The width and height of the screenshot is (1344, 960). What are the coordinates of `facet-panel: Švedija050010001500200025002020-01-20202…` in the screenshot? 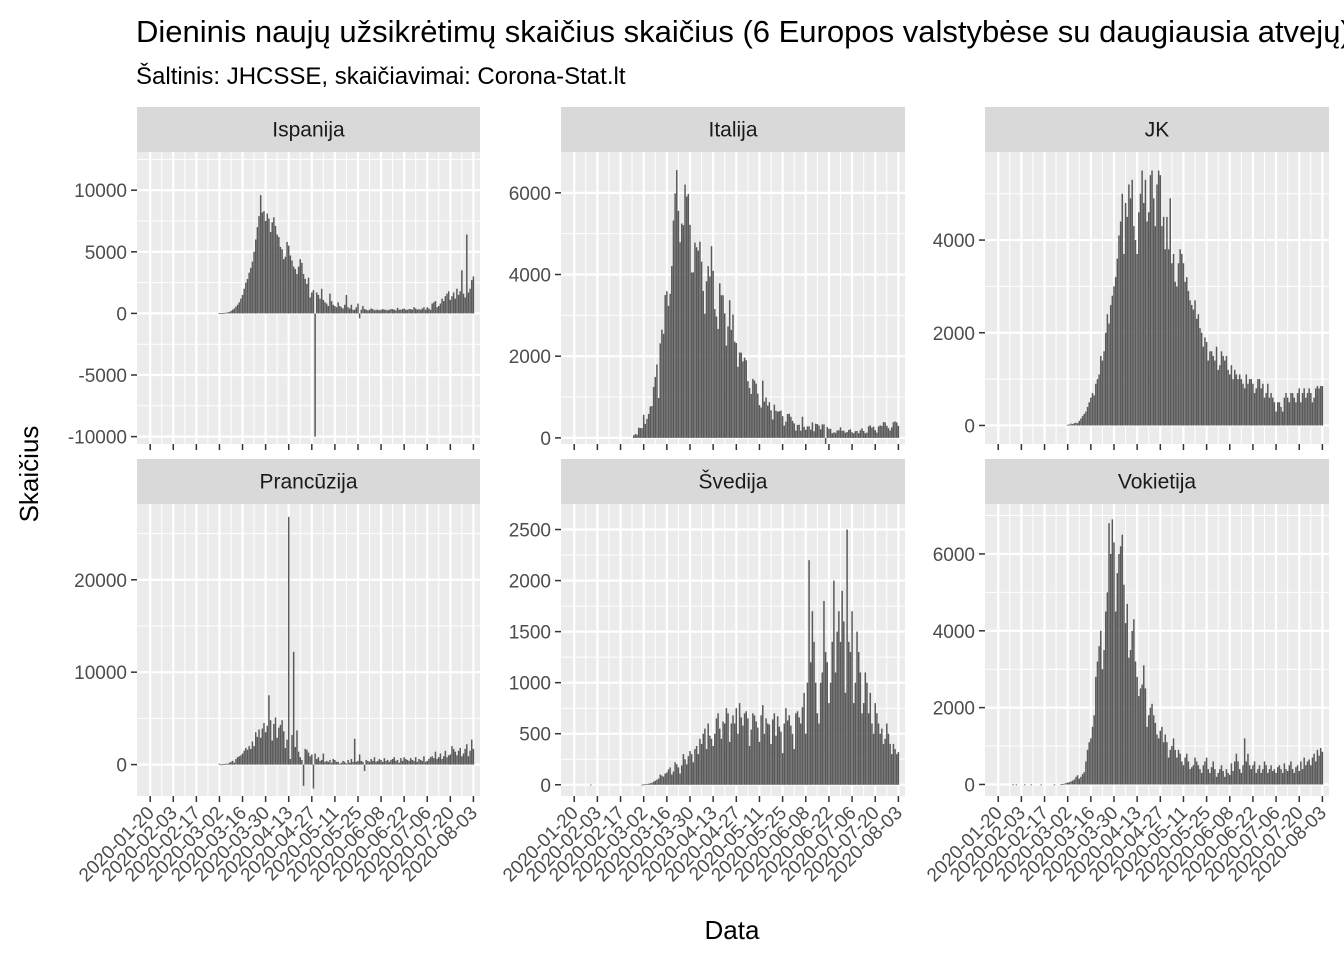 It's located at (703, 672).